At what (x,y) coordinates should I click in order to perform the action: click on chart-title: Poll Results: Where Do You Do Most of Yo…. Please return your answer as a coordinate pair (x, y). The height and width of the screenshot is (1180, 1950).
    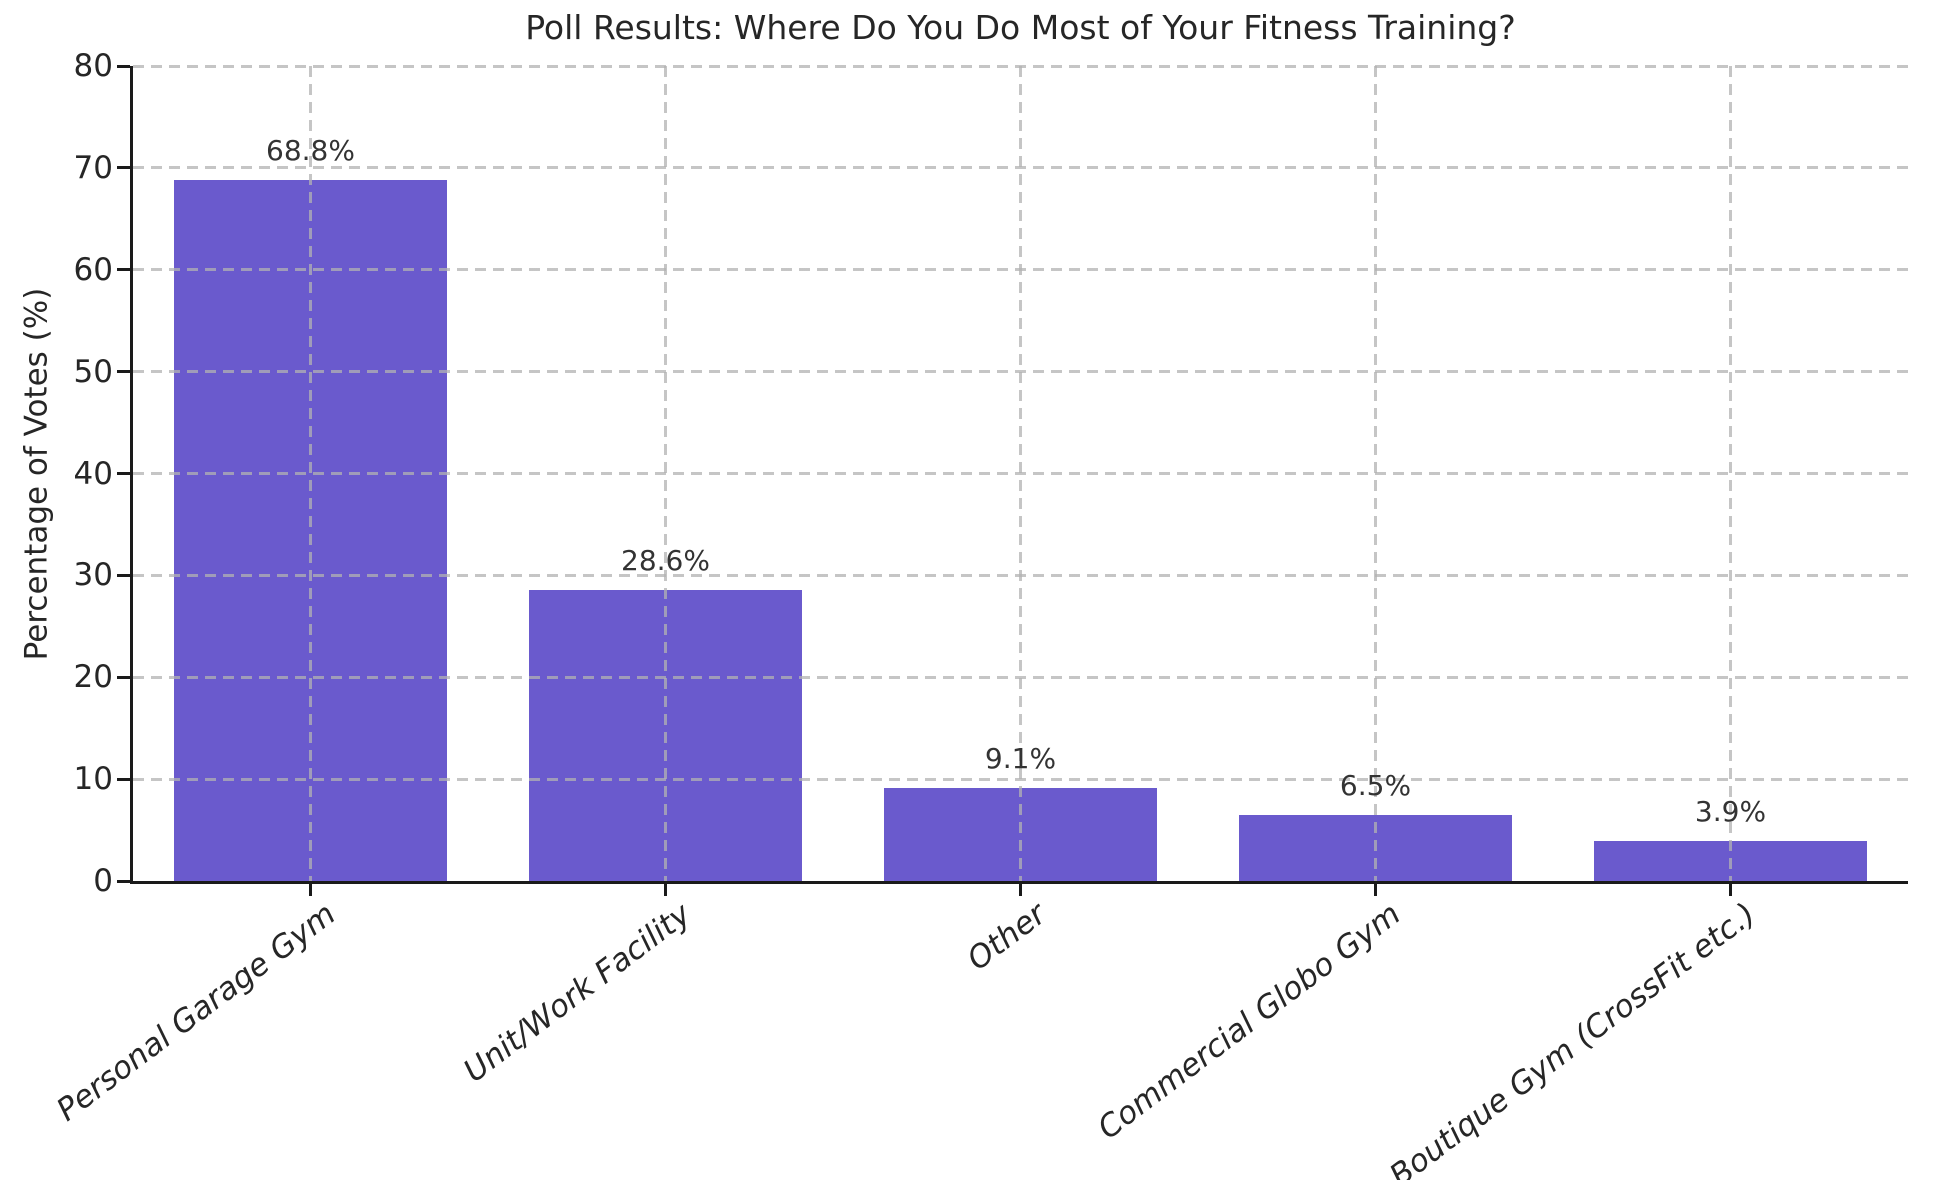
    Looking at the image, I should click on (1020, 27).